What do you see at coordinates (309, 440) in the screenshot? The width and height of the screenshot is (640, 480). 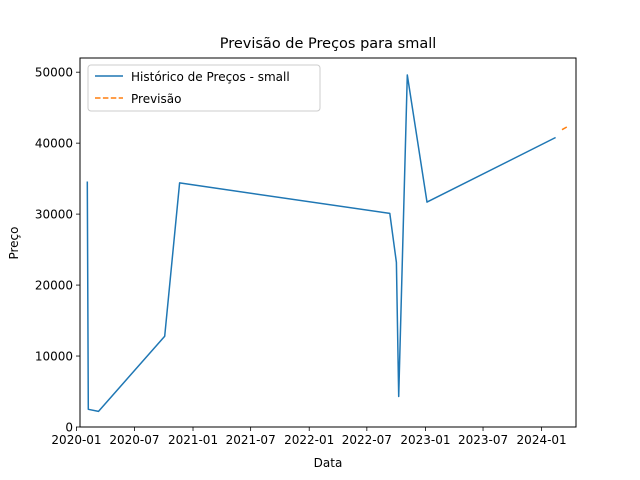 I see `x-tick-label: 2022-01` at bounding box center [309, 440].